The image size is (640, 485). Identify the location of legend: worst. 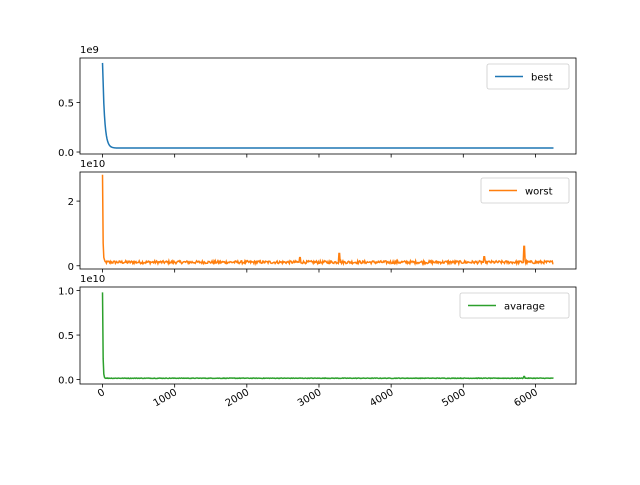
(525, 190).